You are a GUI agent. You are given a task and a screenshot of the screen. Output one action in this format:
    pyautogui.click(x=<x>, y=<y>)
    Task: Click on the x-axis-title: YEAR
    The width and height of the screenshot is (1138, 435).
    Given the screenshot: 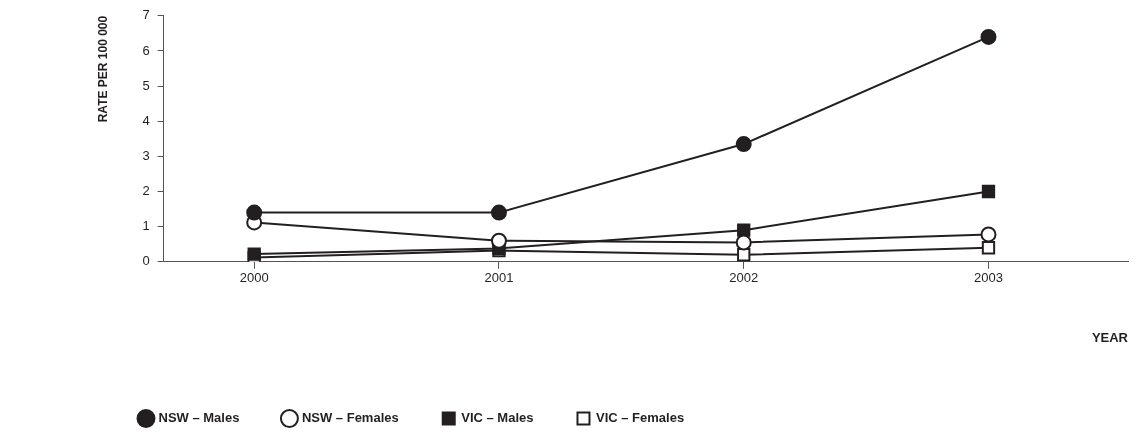 What is the action you would take?
    pyautogui.click(x=1110, y=337)
    